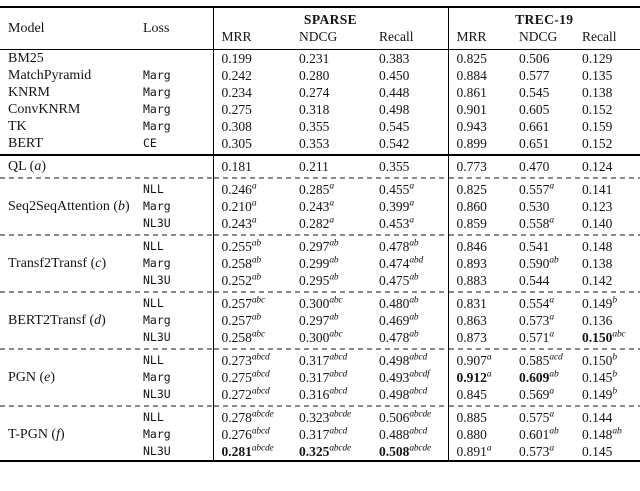 This screenshot has height=491, width=640. Describe the element at coordinates (479, 263) in the screenshot. I see `metric-cell: 0.893` at that location.